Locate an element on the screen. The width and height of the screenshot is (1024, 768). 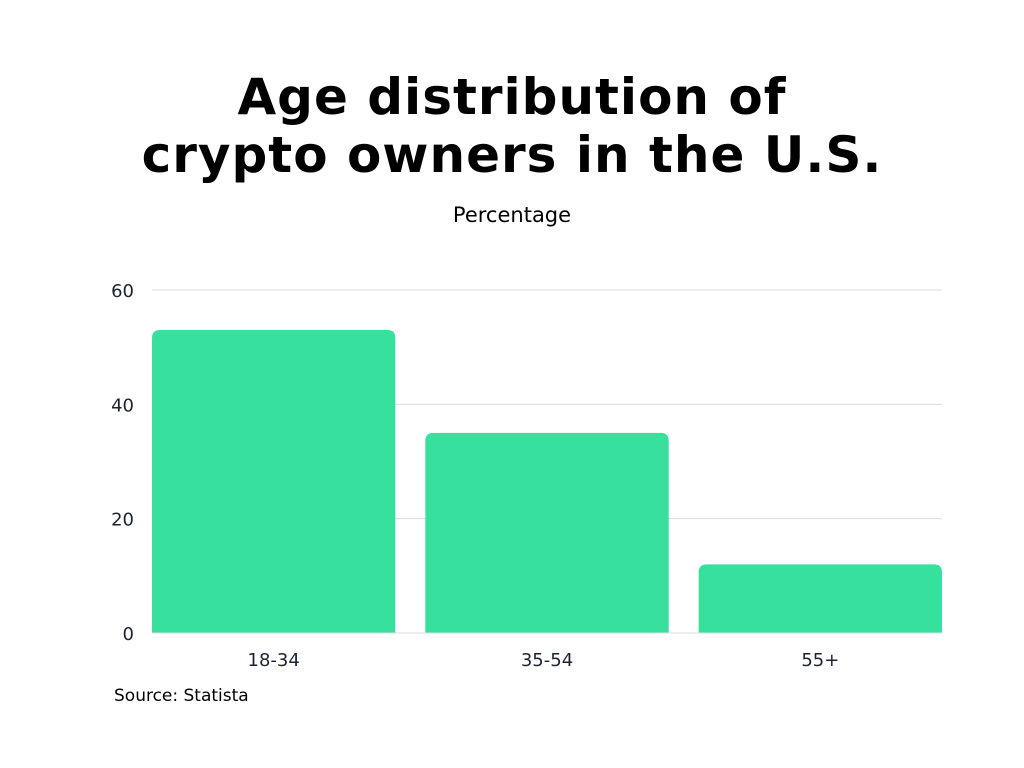
x-tick-label: 55+ is located at coordinates (820, 660).